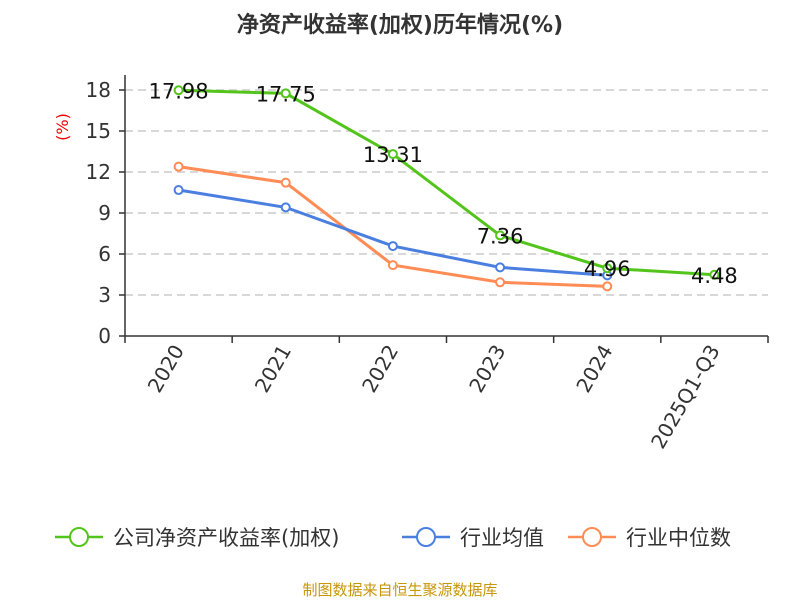 This screenshot has height=600, width=800. I want to click on y-tick-label: 6, so click(104, 254).